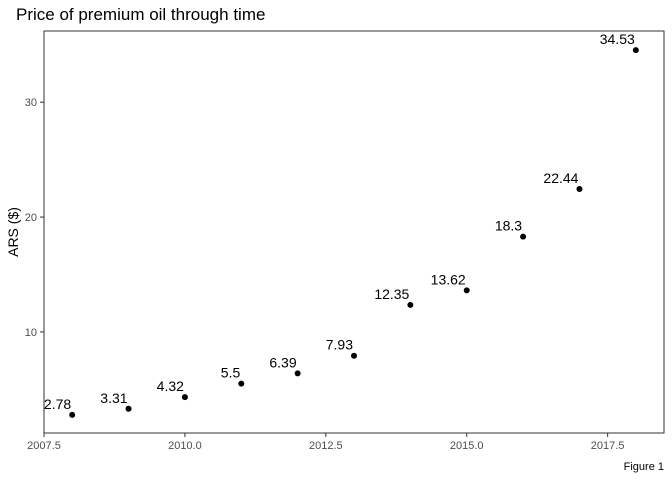 The width and height of the screenshot is (672, 480). Describe the element at coordinates (31, 218) in the screenshot. I see `y-tick-label: 20` at that location.